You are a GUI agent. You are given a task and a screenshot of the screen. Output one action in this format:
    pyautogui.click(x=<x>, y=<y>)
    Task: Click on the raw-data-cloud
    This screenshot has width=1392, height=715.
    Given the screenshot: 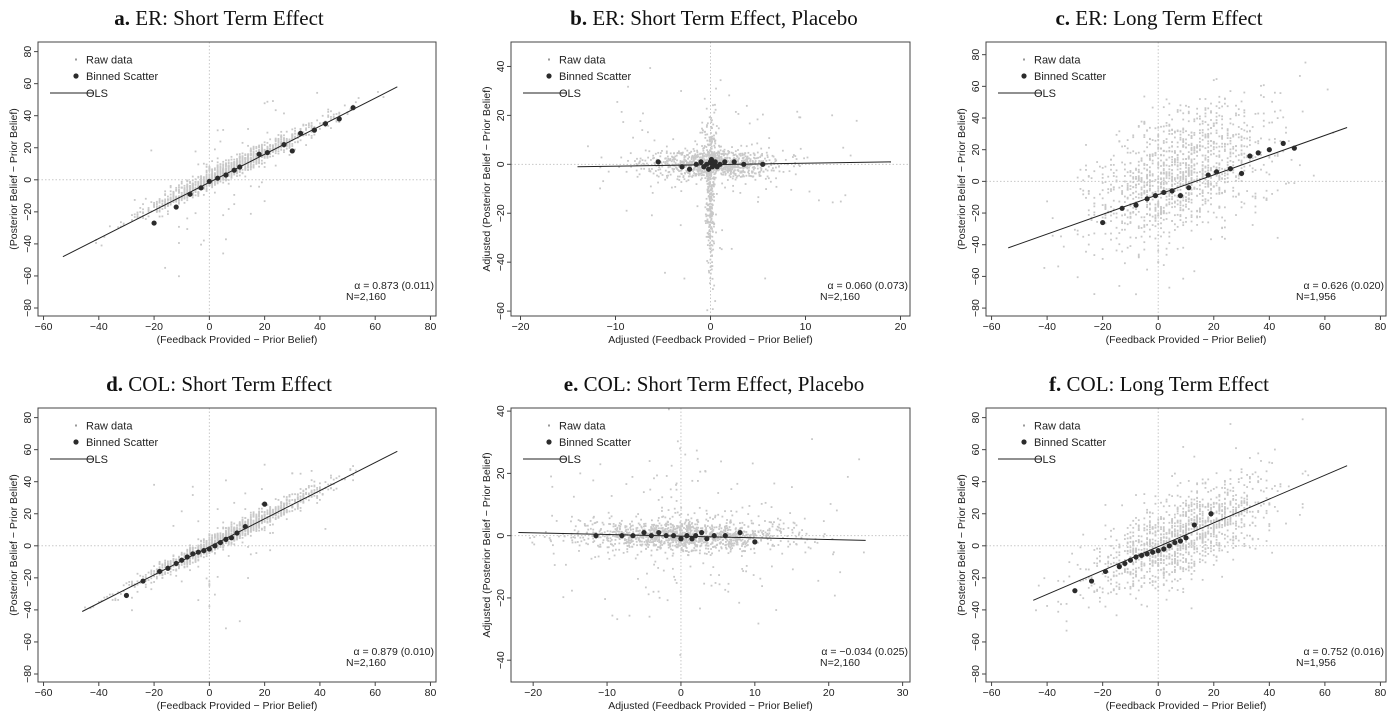 What is the action you would take?
    pyautogui.click(x=220, y=546)
    